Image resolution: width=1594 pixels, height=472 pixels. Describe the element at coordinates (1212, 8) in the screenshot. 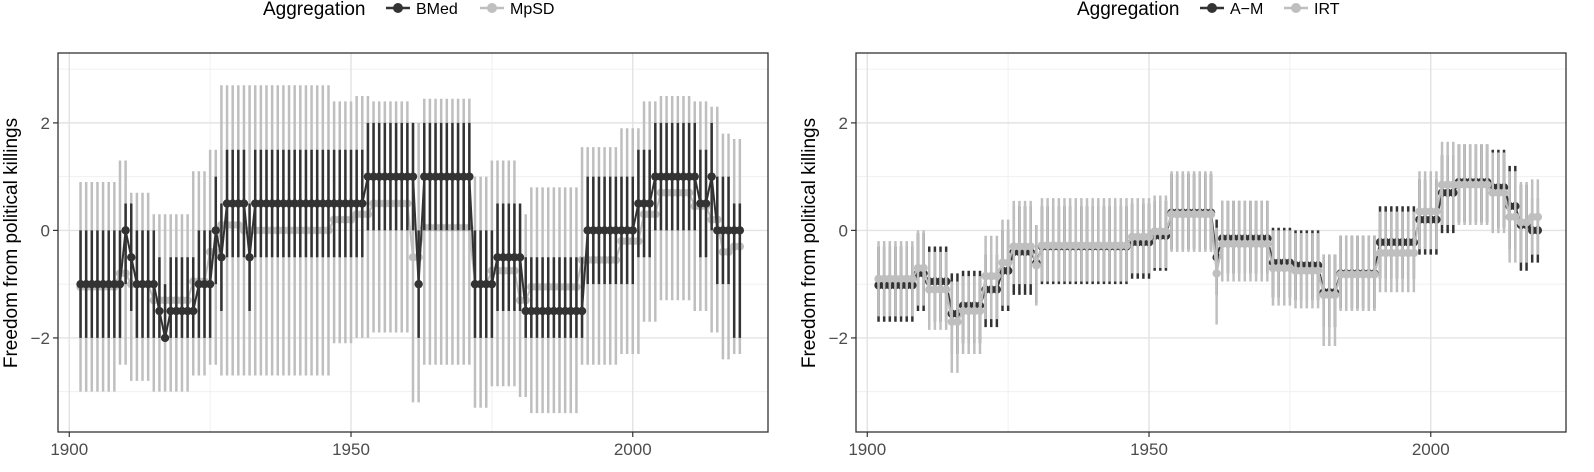

I see `right-legend-key-am` at that location.